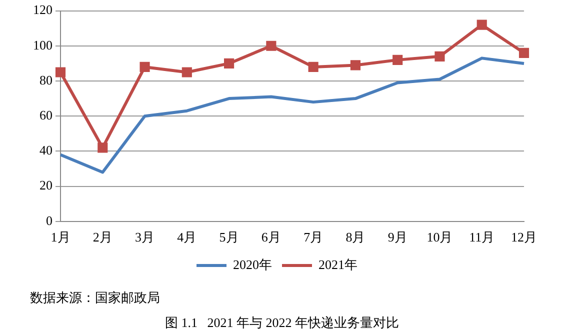 The width and height of the screenshot is (564, 336). Describe the element at coordinates (46, 115) in the screenshot. I see `y-tick-label: 60` at that location.